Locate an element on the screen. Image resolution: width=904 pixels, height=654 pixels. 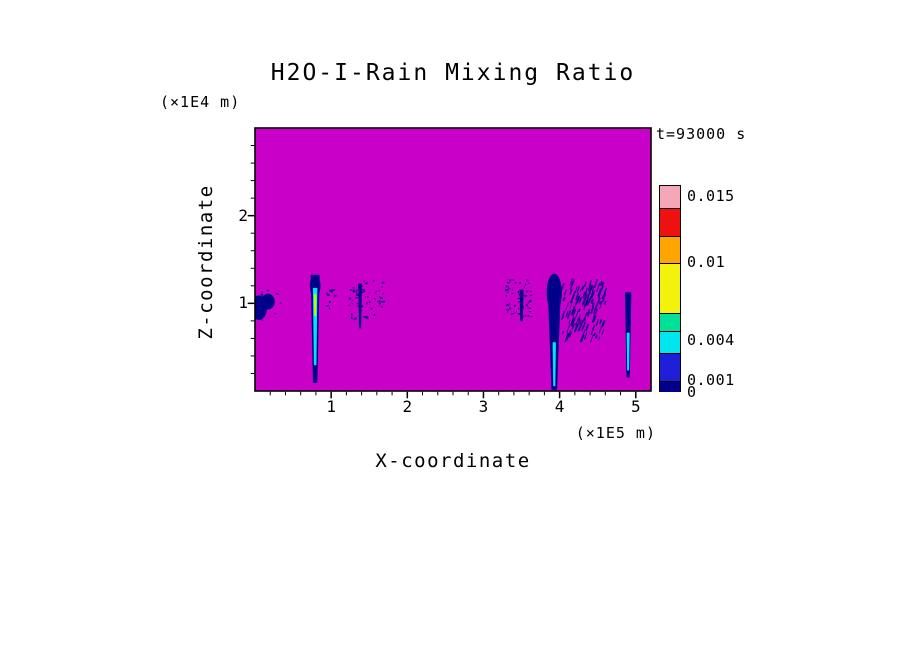
x-tick-label: 4 is located at coordinates (559, 406).